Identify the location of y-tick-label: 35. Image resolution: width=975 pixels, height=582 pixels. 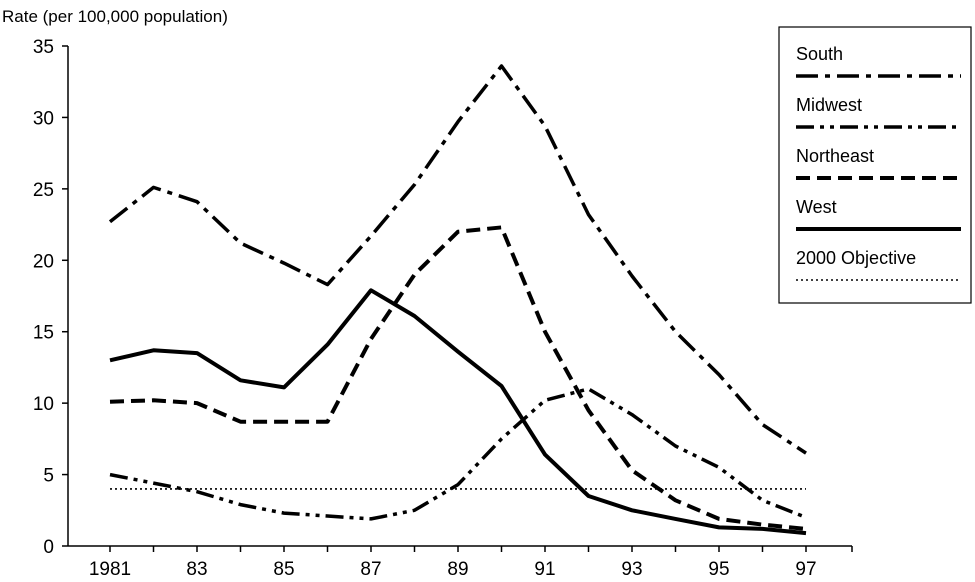
(43, 47).